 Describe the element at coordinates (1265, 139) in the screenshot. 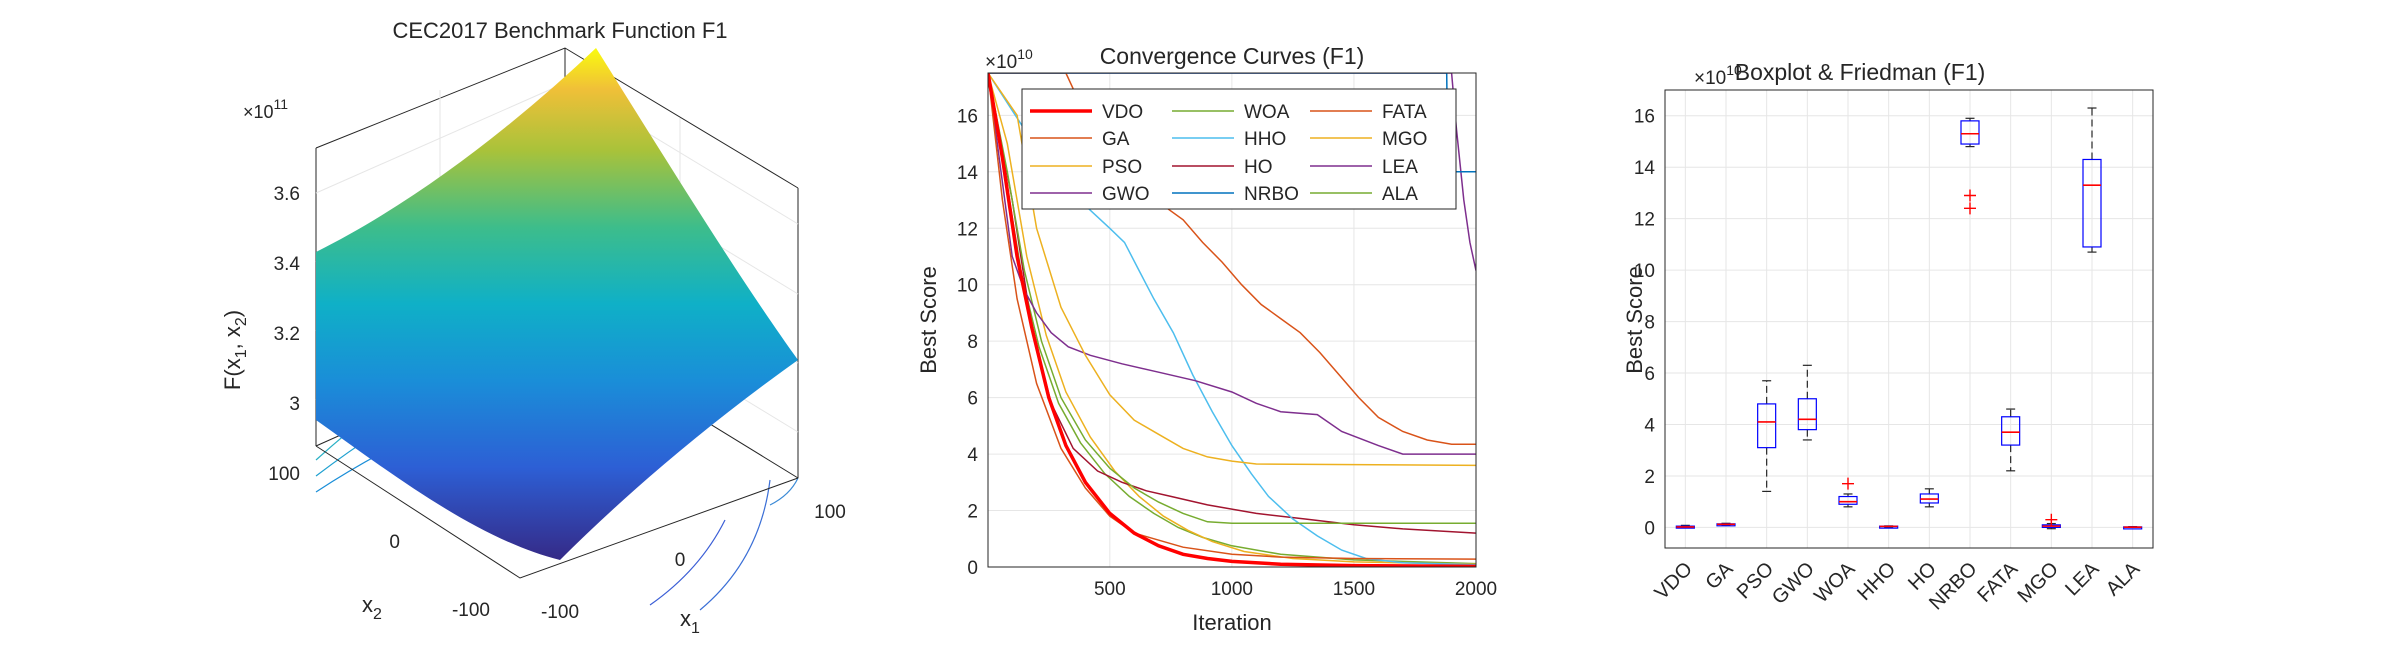

I see `legend-label-hho: HHO` at that location.